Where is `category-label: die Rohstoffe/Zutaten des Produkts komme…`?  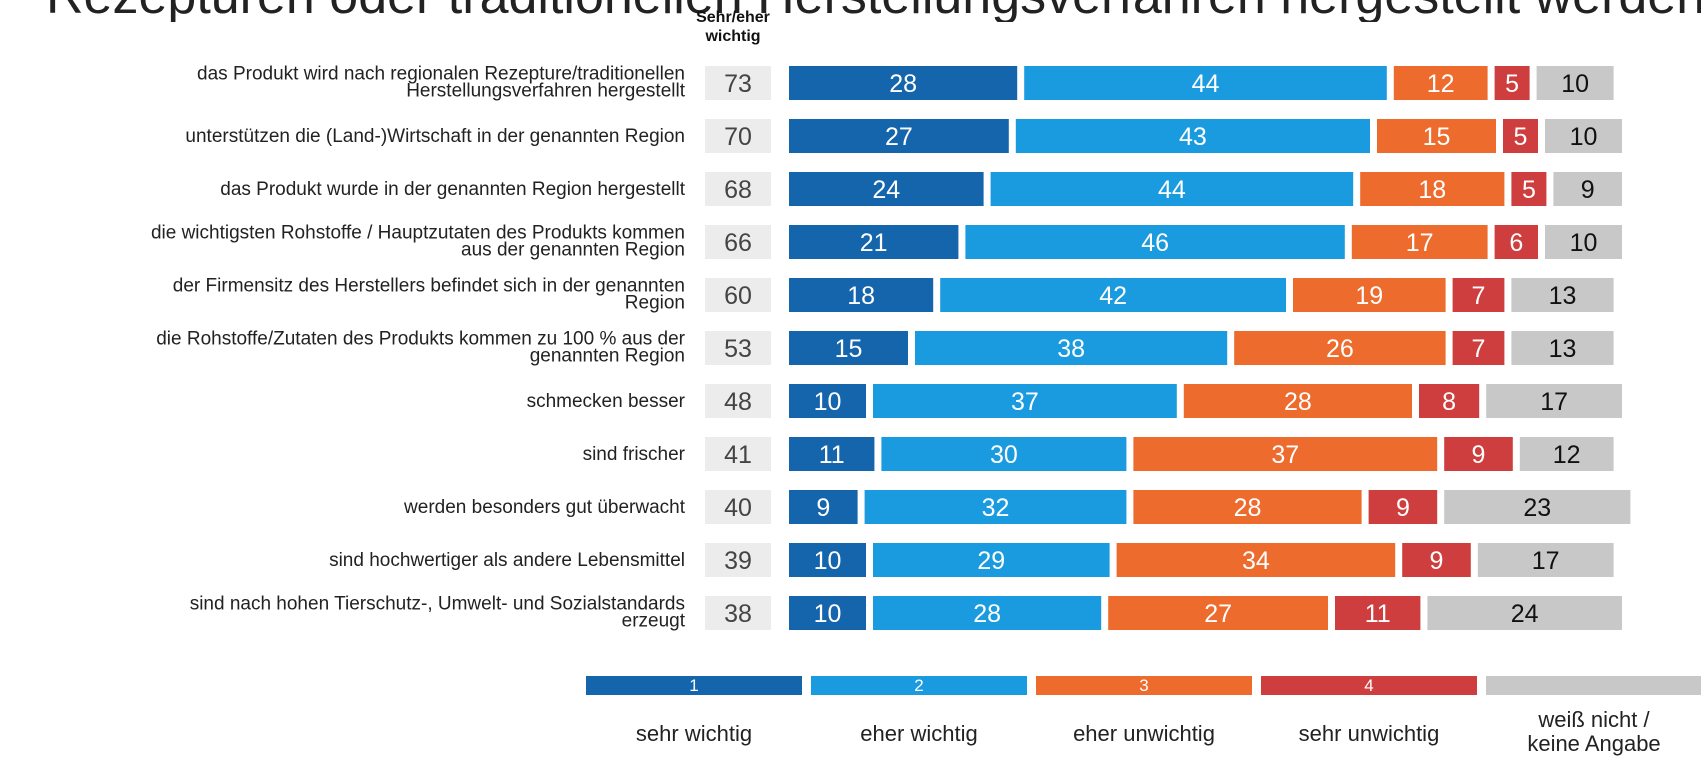 category-label: die Rohstoffe/Zutaten des Produkts komme… is located at coordinates (420, 348).